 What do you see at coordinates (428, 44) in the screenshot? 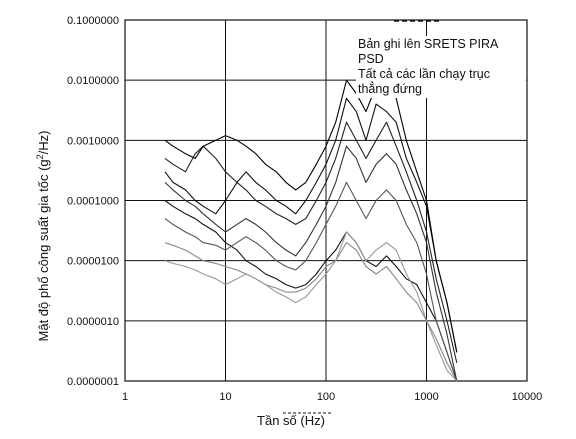
I see `legend-line-1: Bản ghi lên SRETS PIRA` at bounding box center [428, 44].